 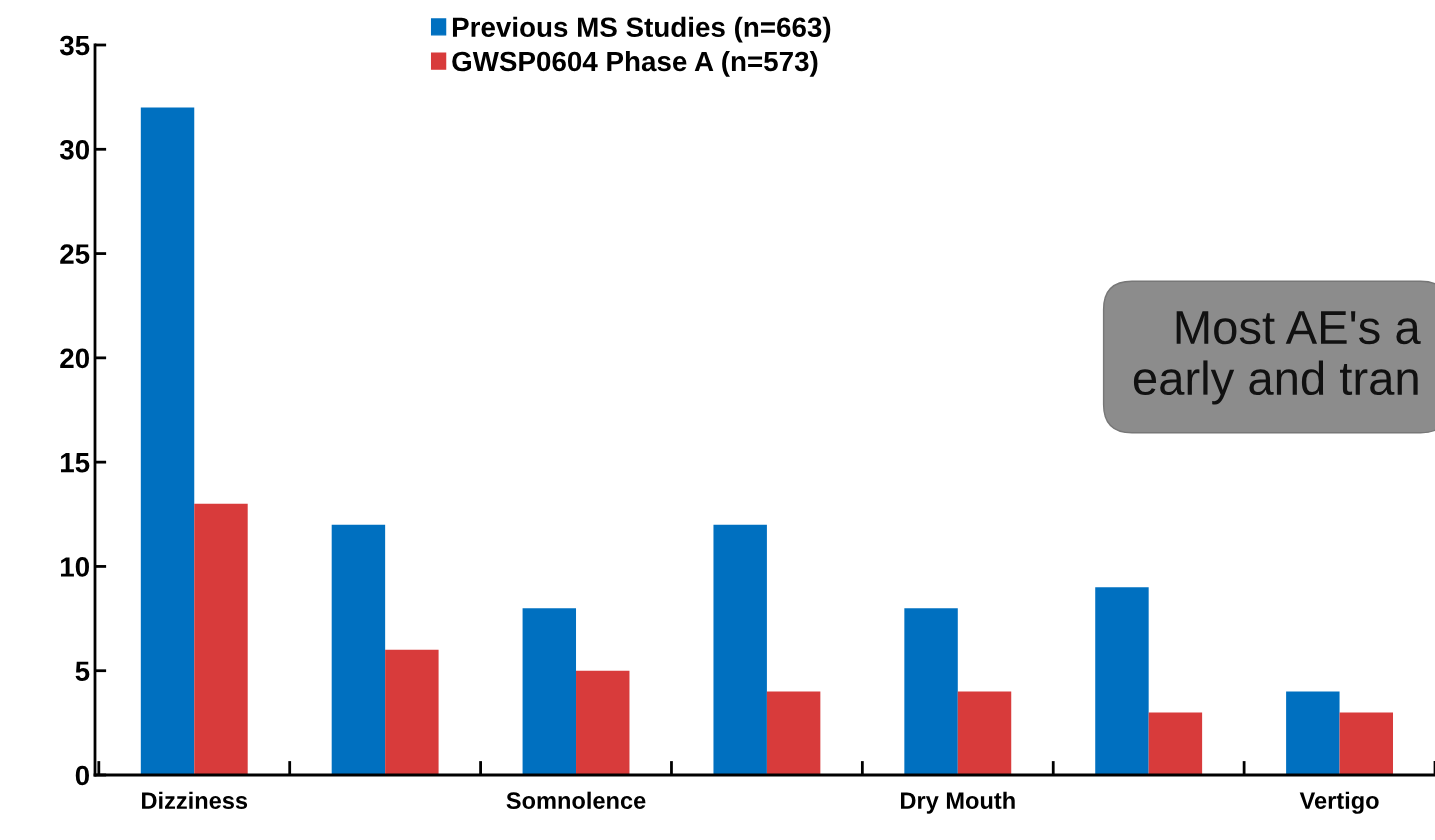 I want to click on x-tick-label: Dizziness, so click(x=195, y=800).